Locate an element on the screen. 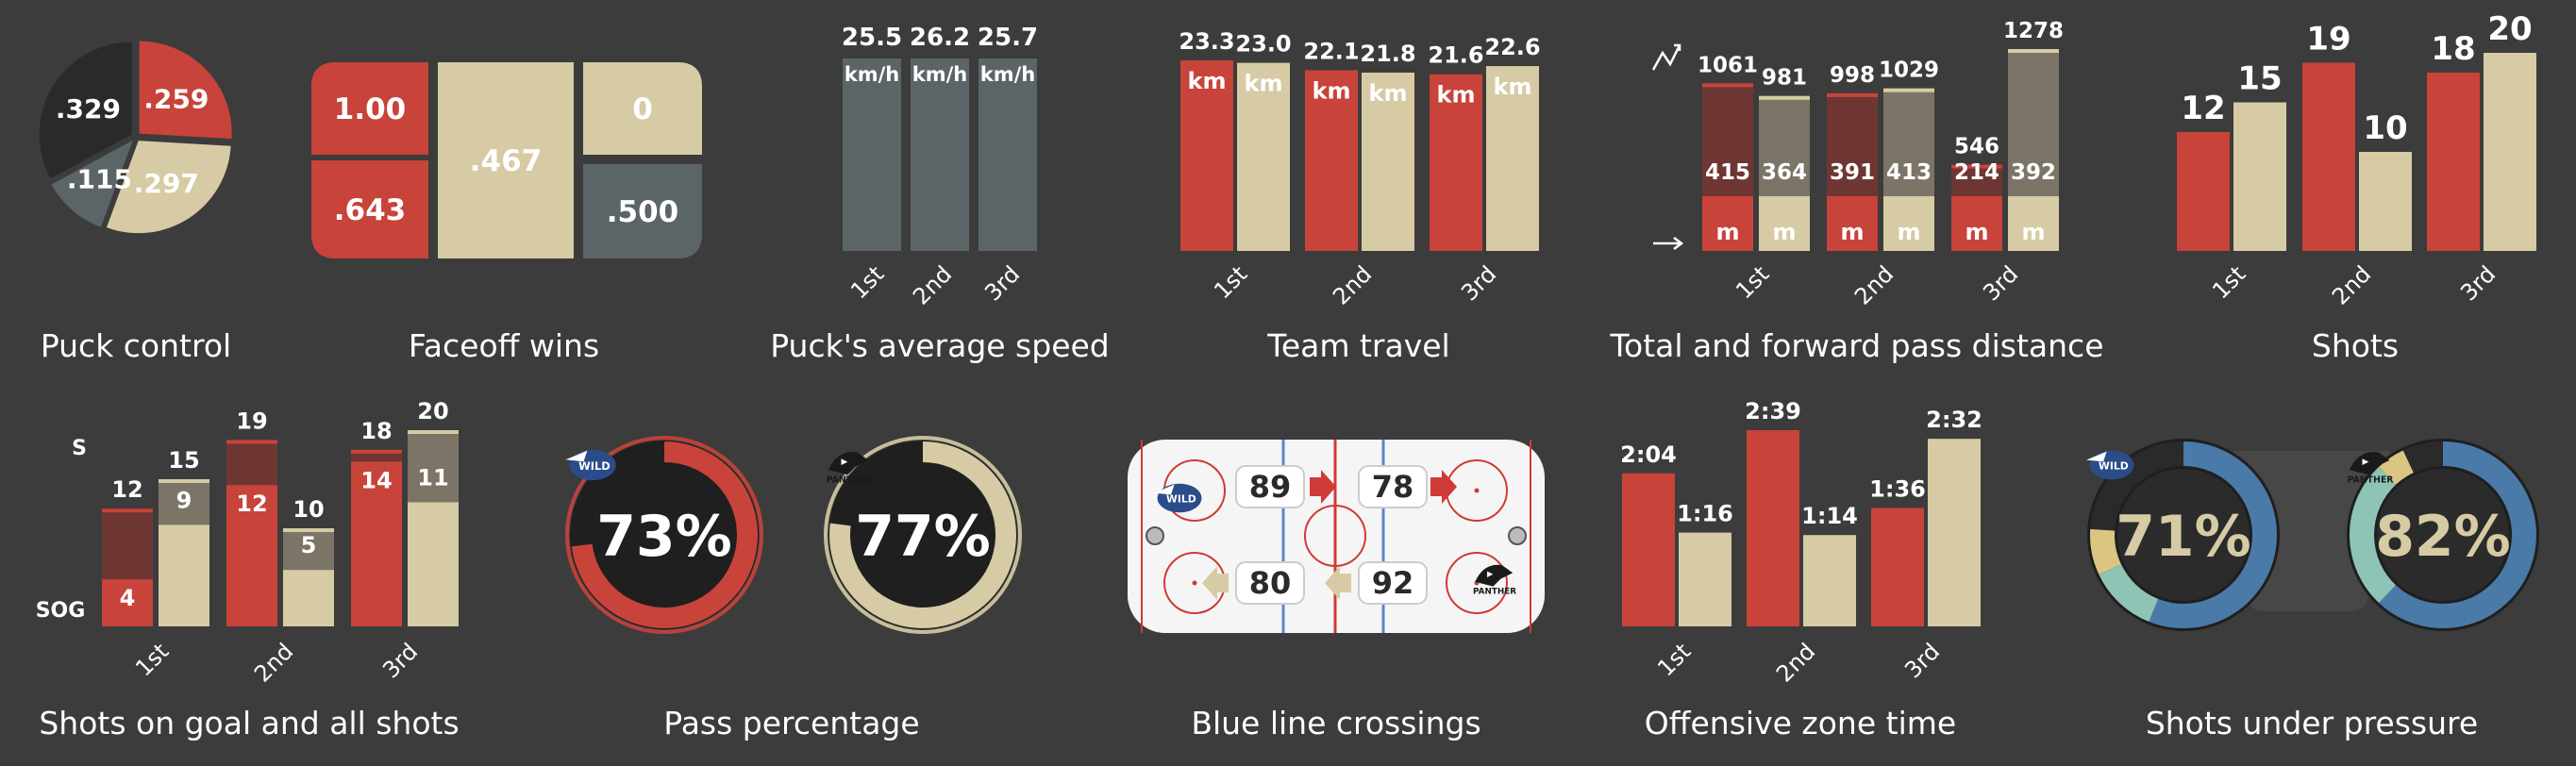  all-shots-value: 15 is located at coordinates (183, 460).